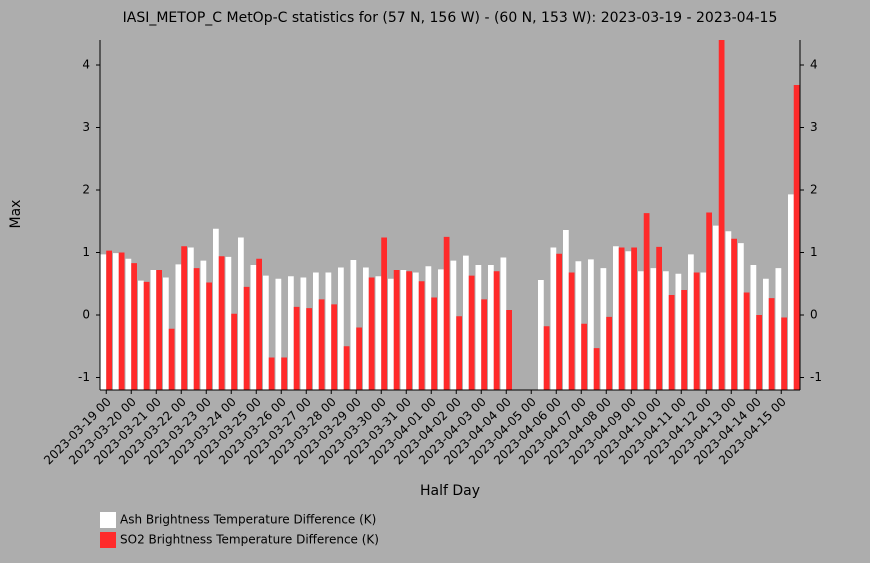  Describe the element at coordinates (814, 190) in the screenshot. I see `y2-tick-label: 2` at that location.